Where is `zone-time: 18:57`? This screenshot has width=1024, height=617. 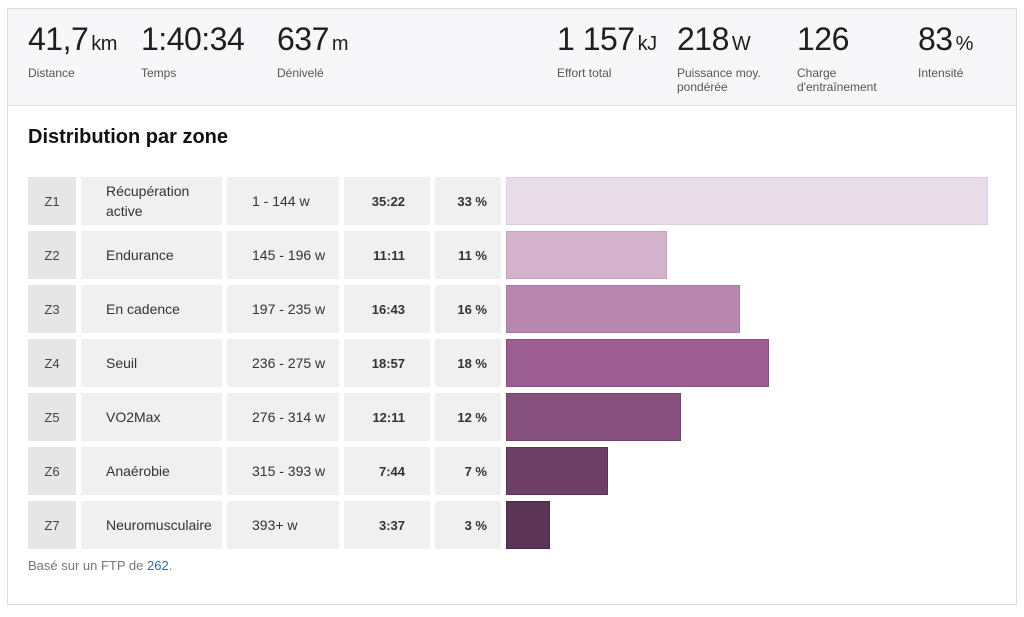 zone-time: 18:57 is located at coordinates (387, 363).